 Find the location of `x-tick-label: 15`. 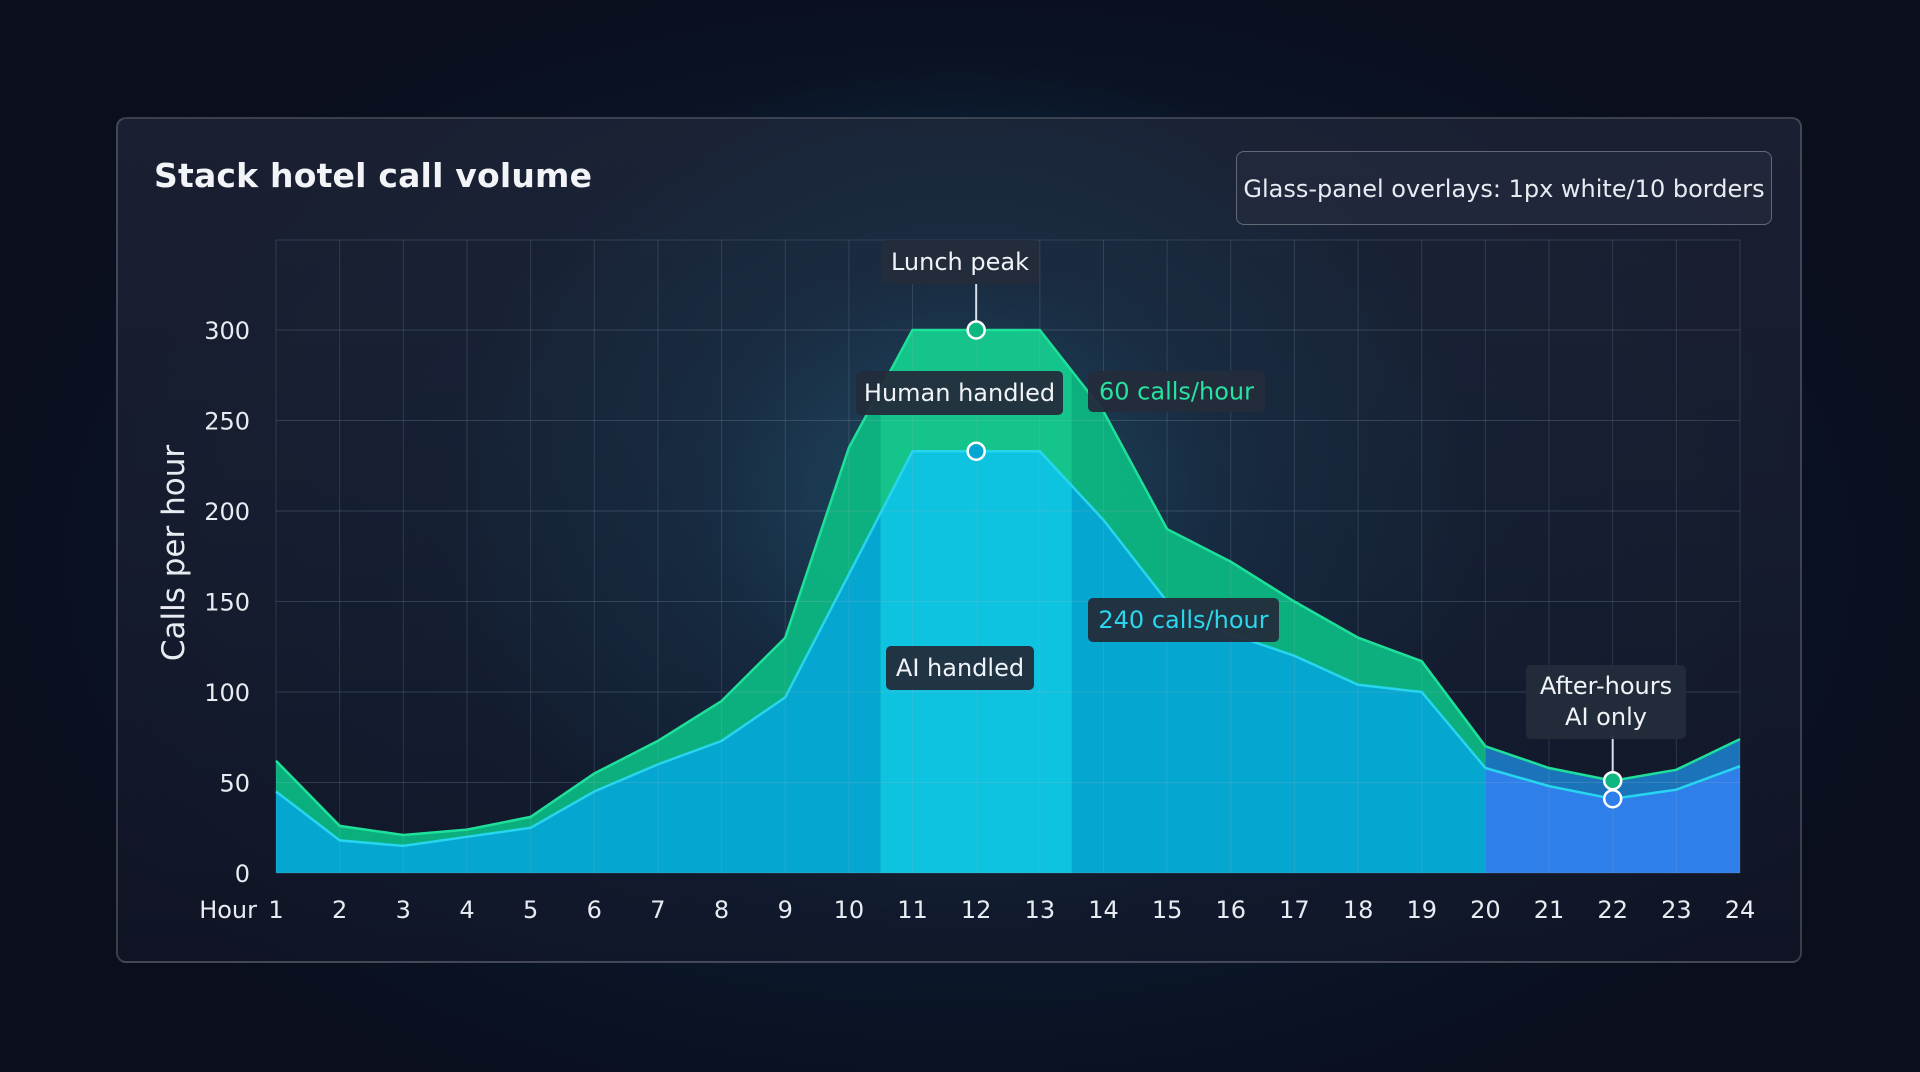

x-tick-label: 15 is located at coordinates (1167, 910).